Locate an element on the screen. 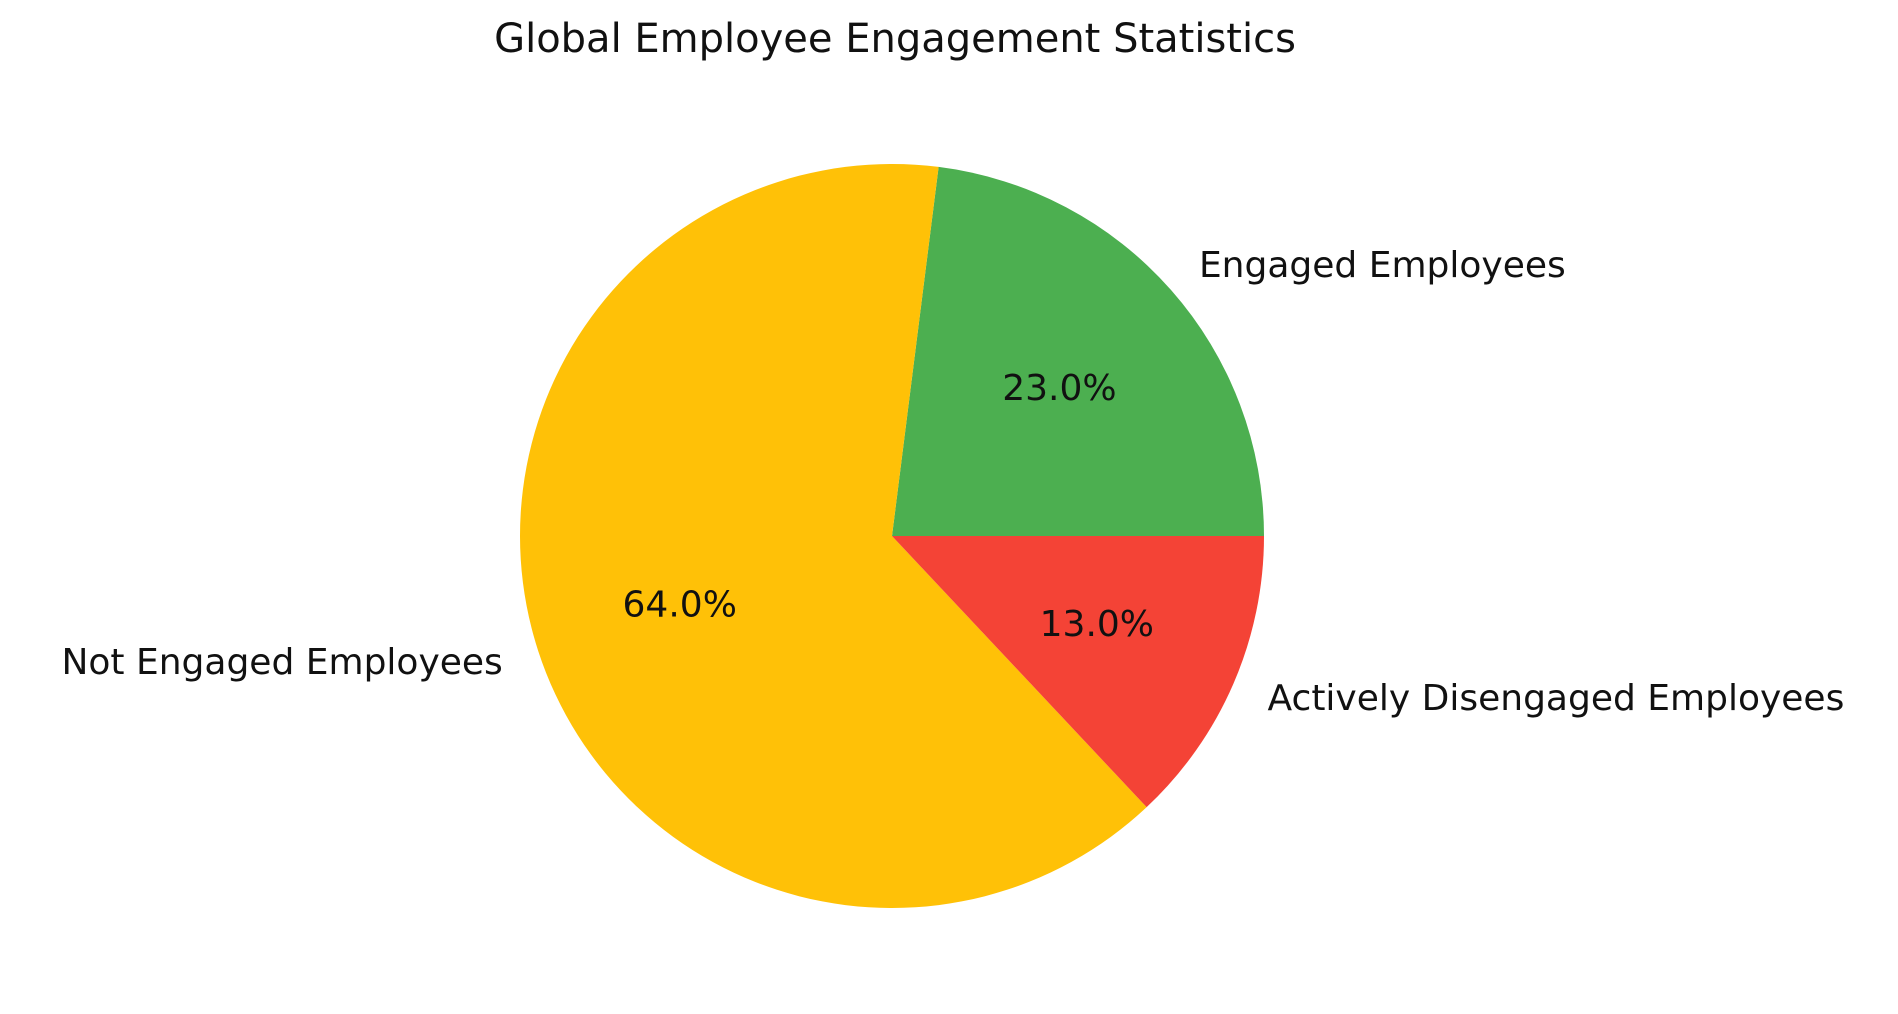  slice-percent-1: 64.0% is located at coordinates (680, 604).